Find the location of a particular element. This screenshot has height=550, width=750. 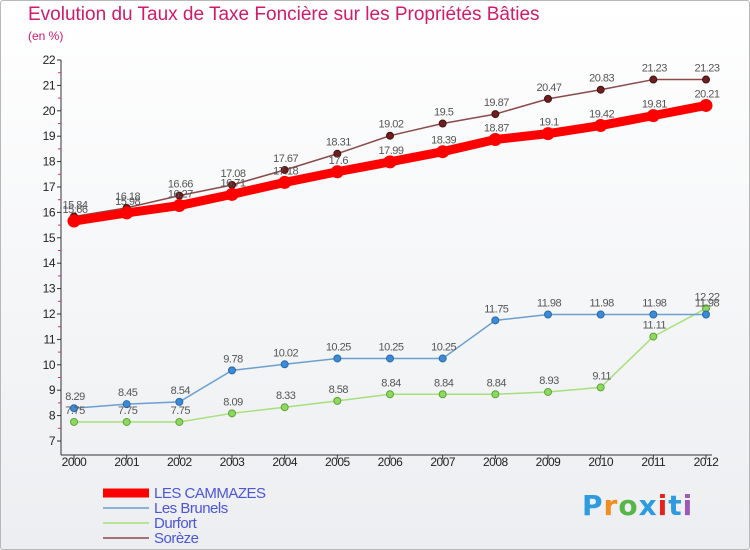

x-tick-label: 2010 is located at coordinates (601, 462).